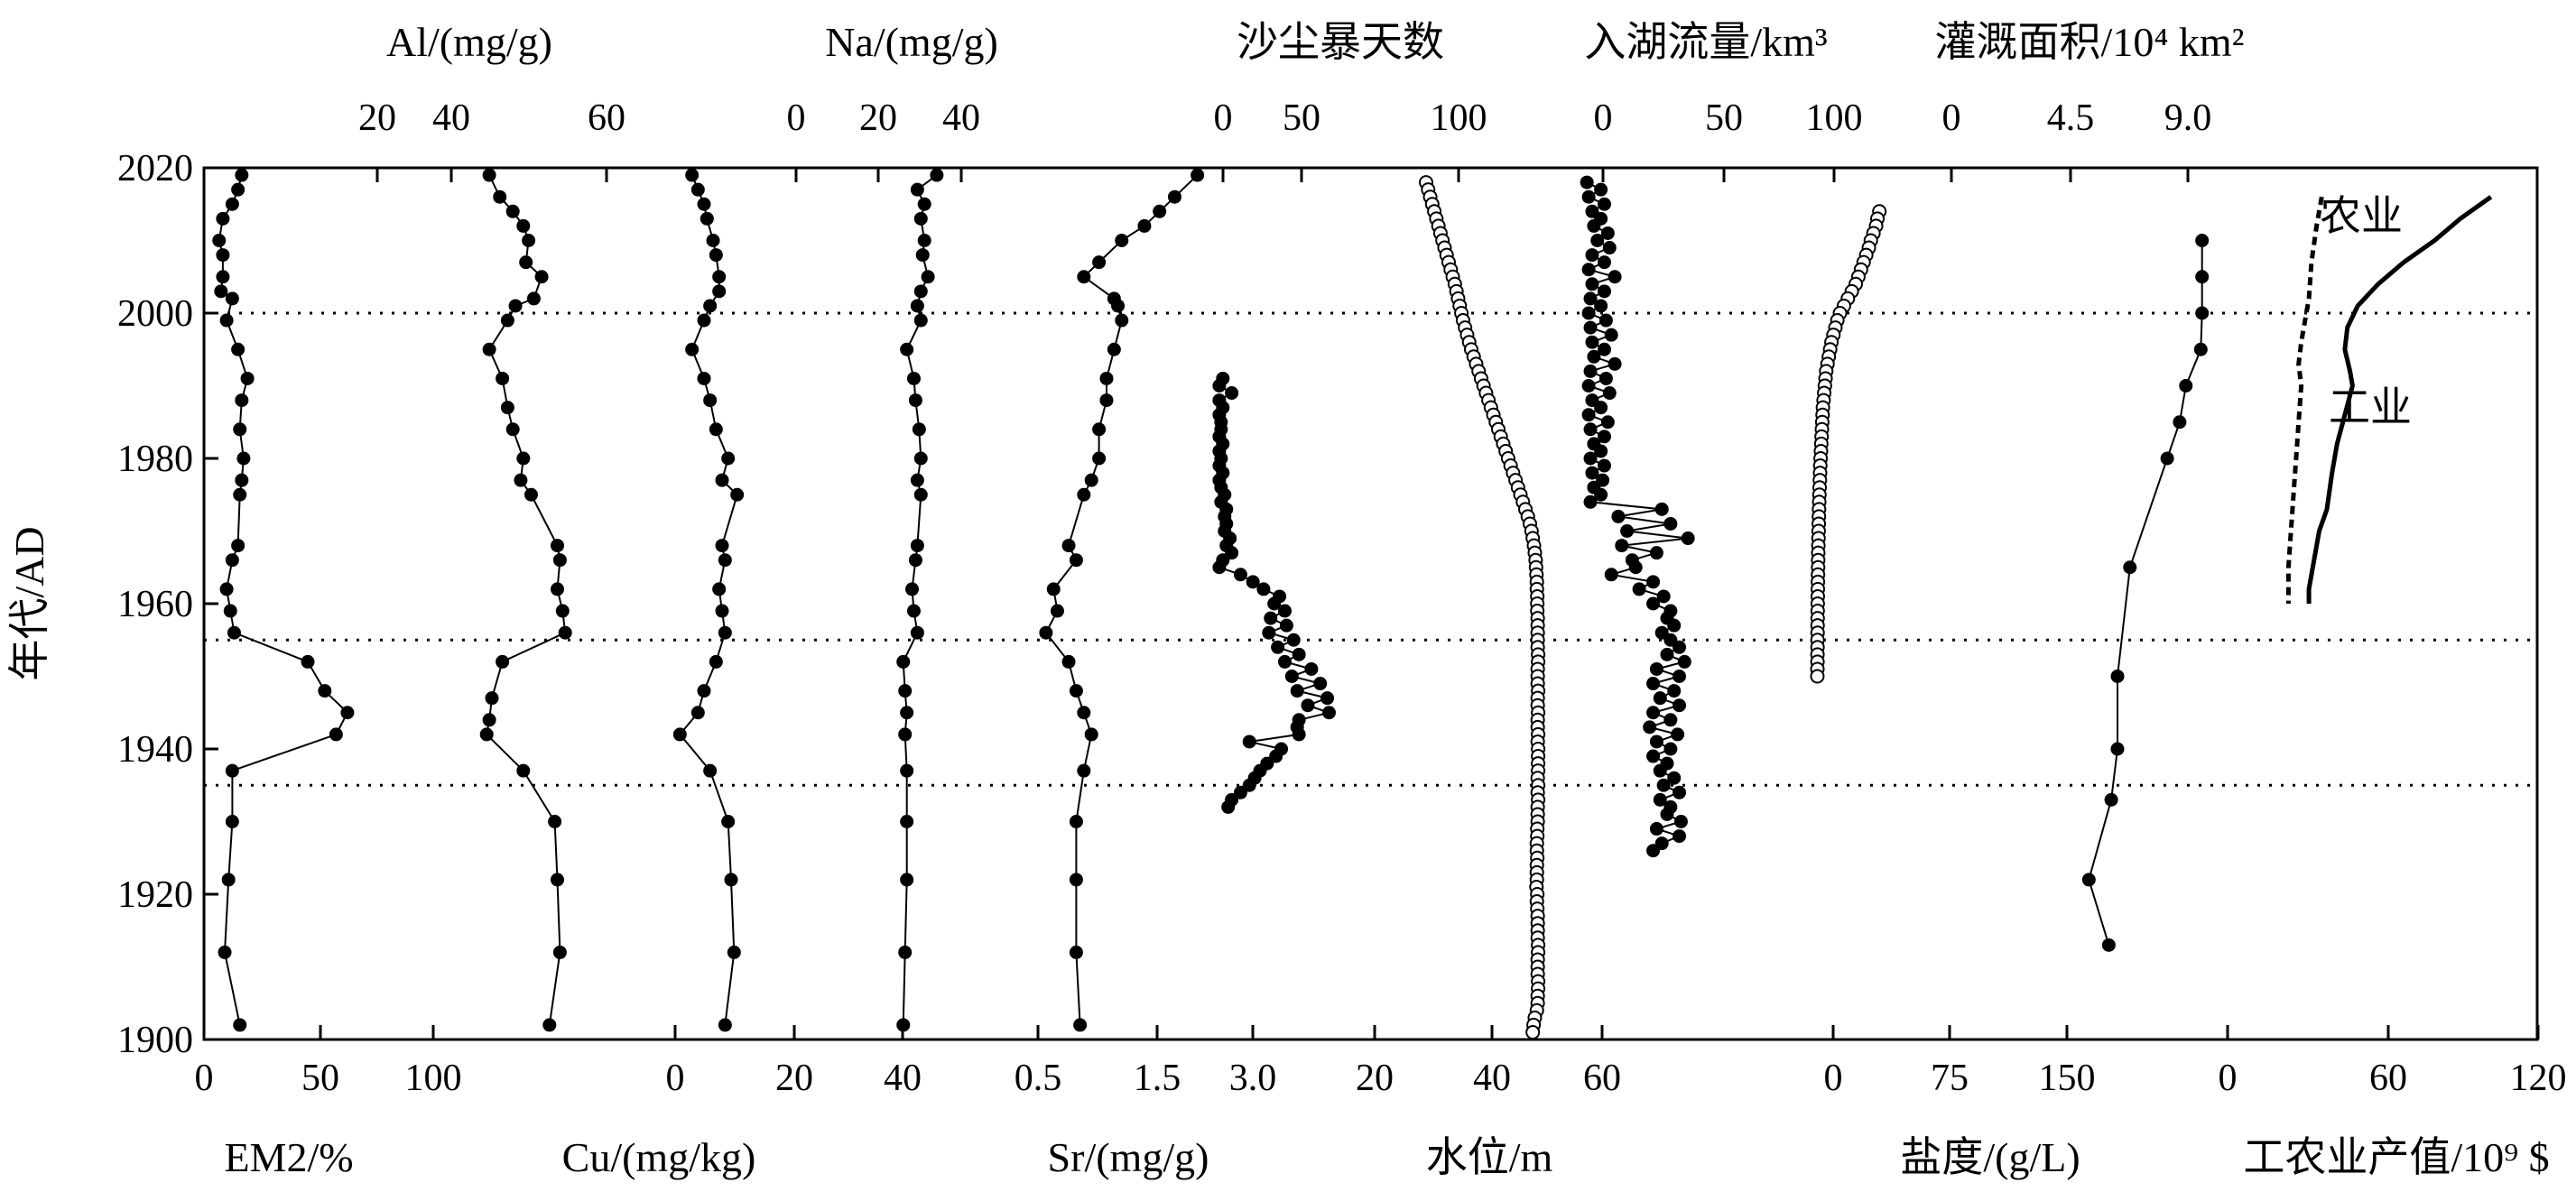  Describe the element at coordinates (961, 118) in the screenshot. I see `top-tick-label: 40` at that location.